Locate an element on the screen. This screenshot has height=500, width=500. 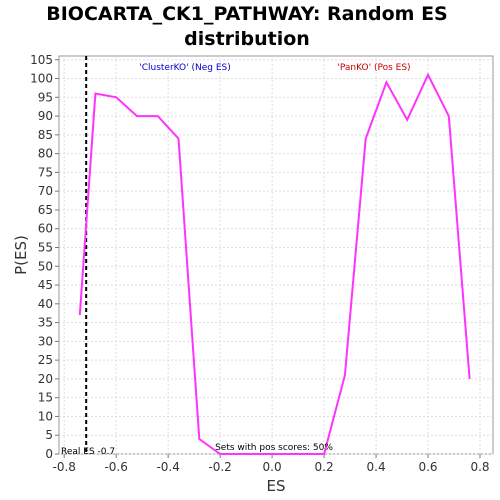
neg-es-label: 'ClusterKO' (Neg ES) is located at coordinates (185, 68).